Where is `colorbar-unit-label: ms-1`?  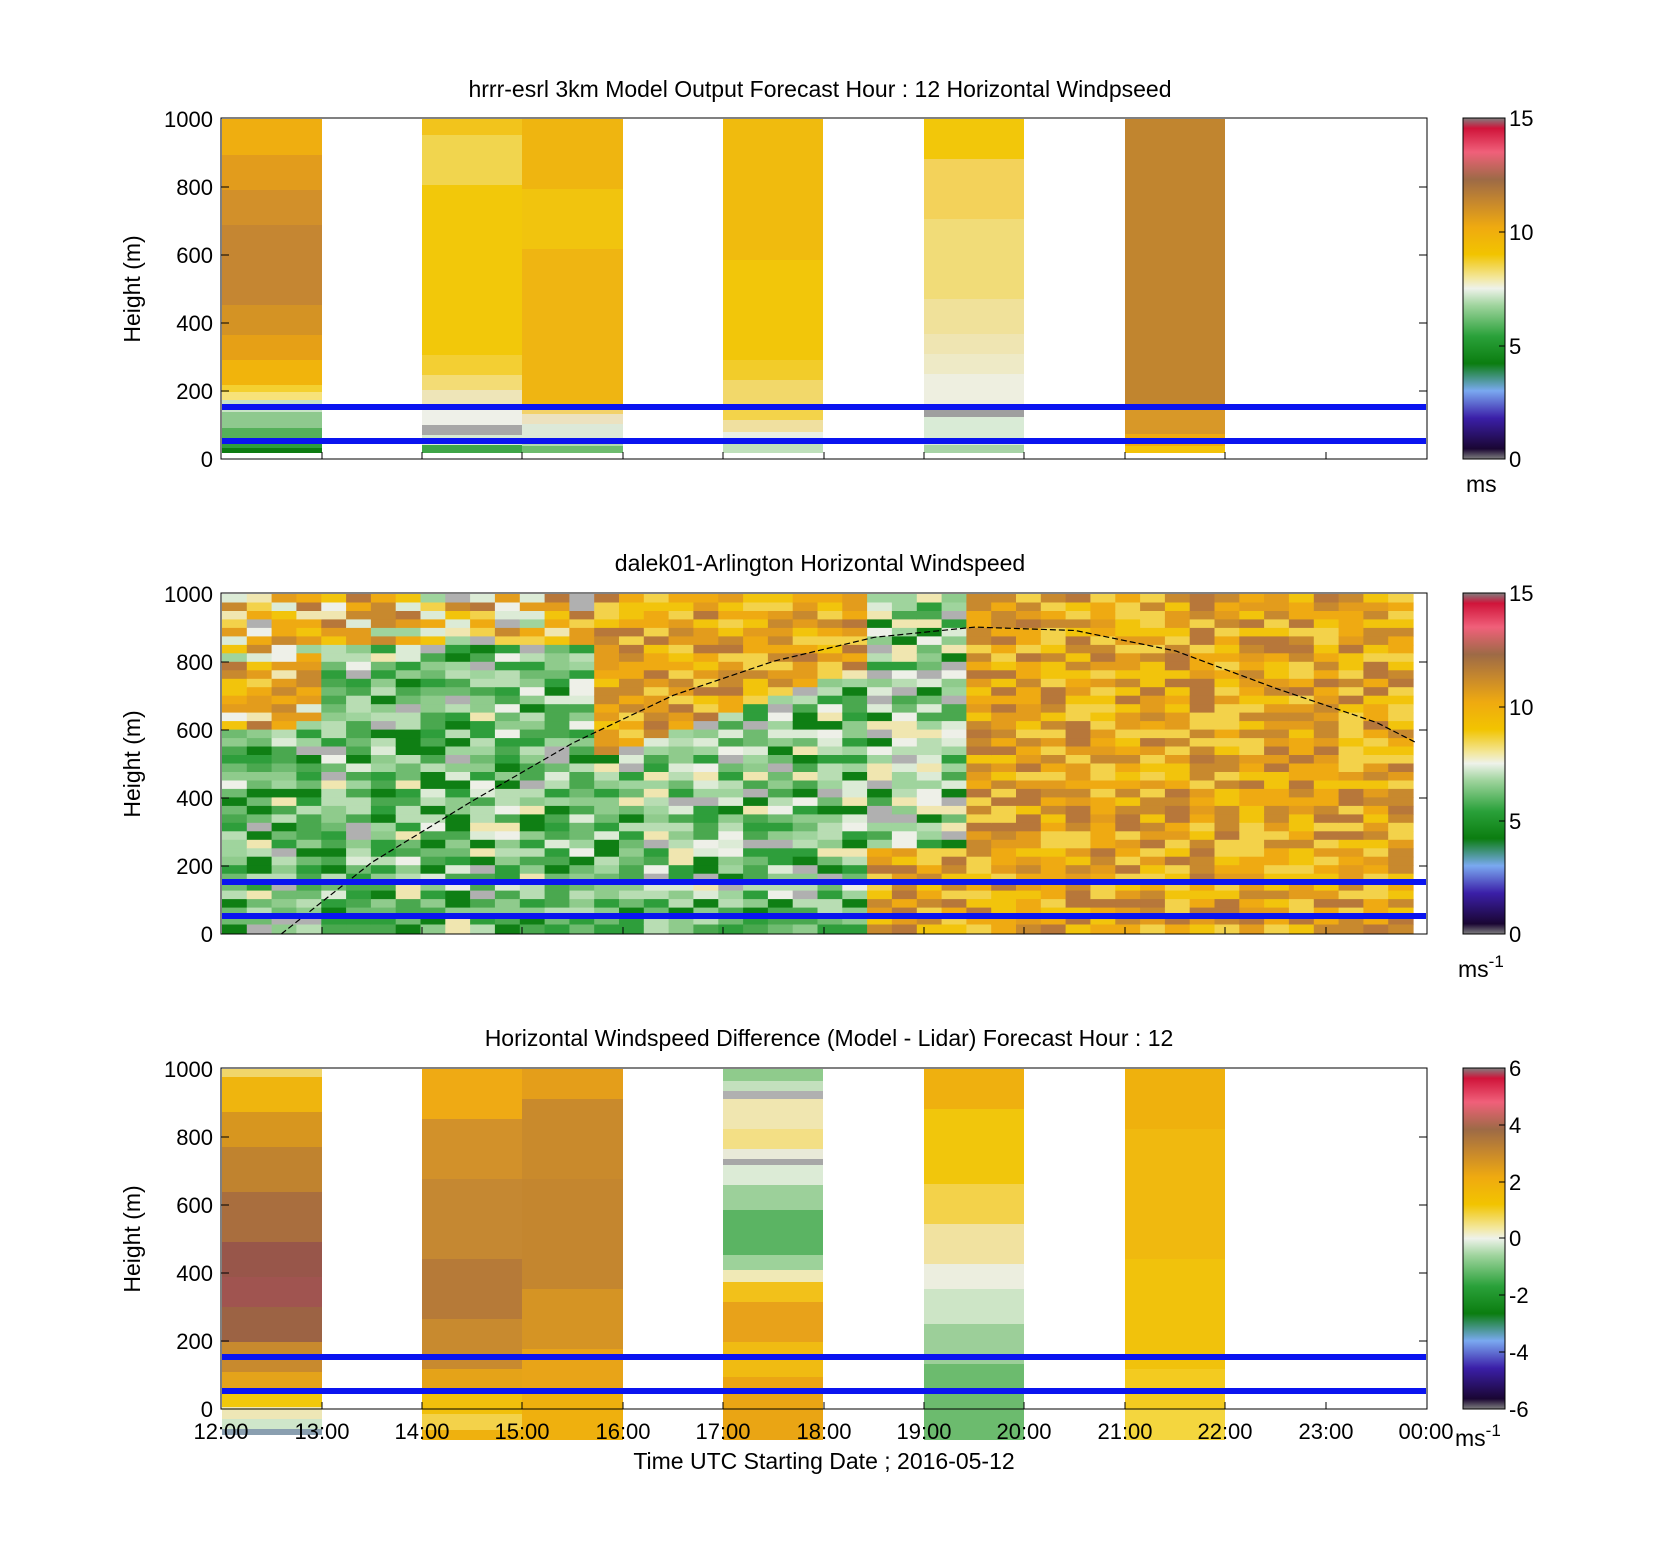 colorbar-unit-label: ms-1 is located at coordinates (1478, 1436).